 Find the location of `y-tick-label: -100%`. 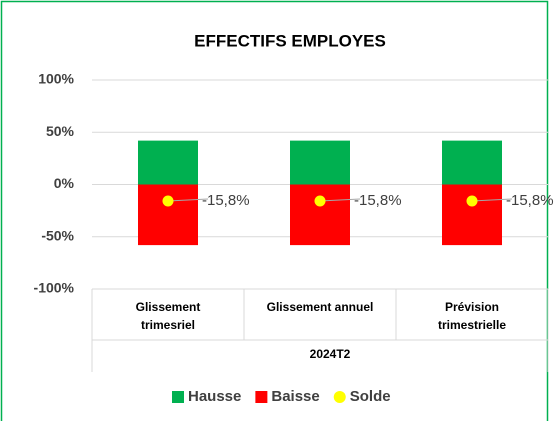

y-tick-label: -100% is located at coordinates (54, 288).